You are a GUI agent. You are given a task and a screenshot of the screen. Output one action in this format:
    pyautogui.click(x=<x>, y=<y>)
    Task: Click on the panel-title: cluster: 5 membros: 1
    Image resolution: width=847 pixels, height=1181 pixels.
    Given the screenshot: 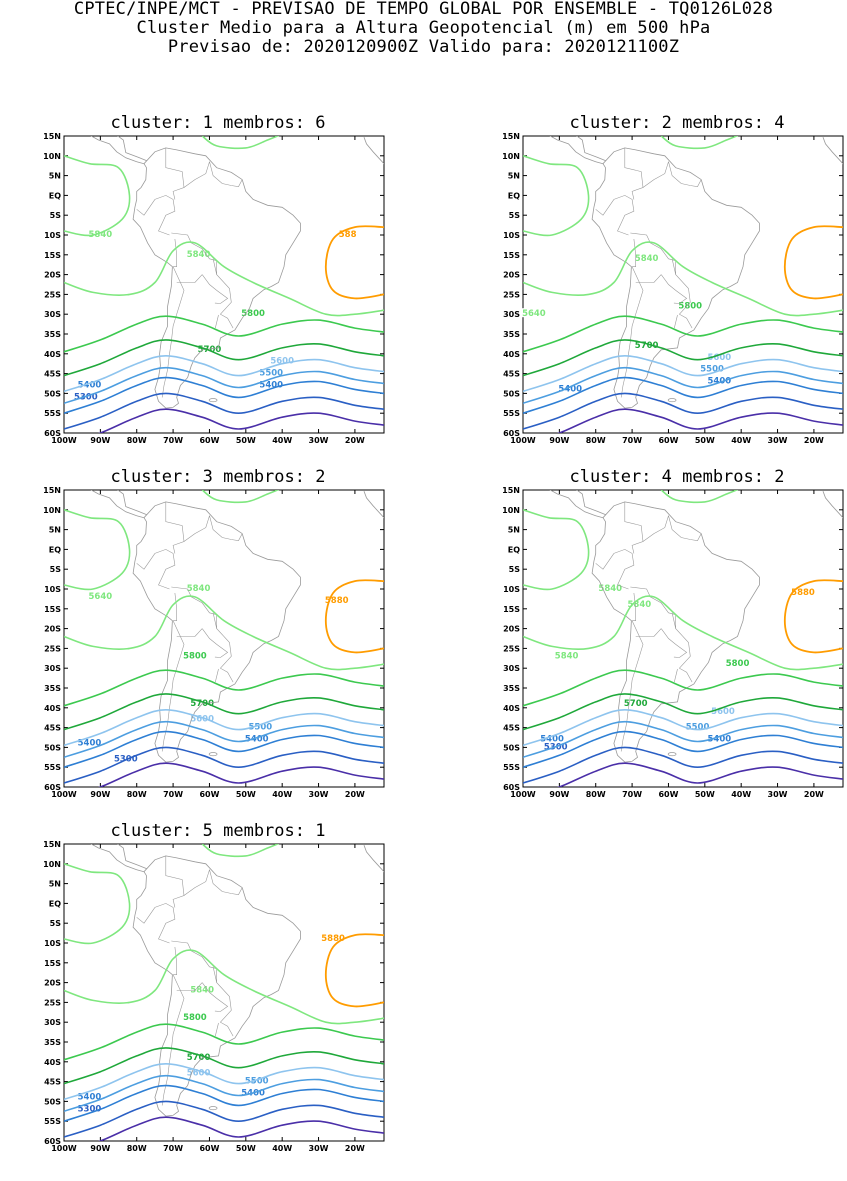 What is the action you would take?
    pyautogui.click(x=218, y=831)
    